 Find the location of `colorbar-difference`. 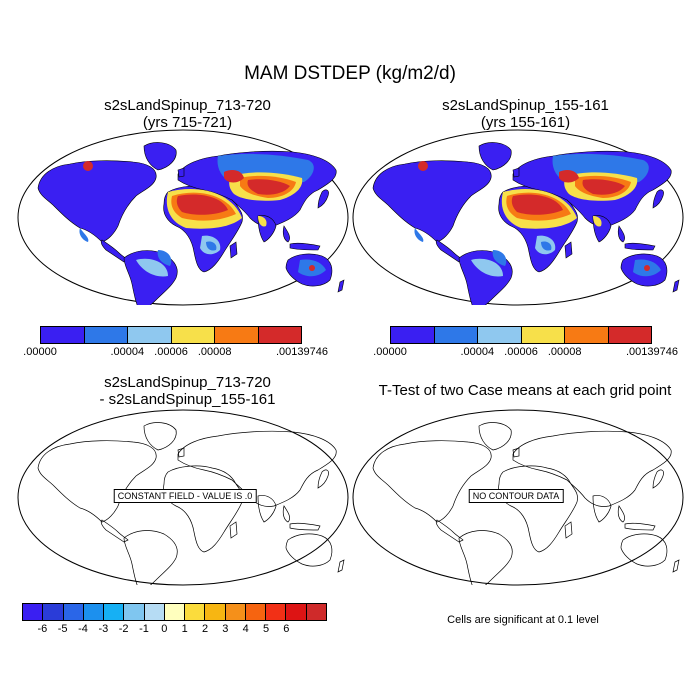

colorbar-difference is located at coordinates (174, 612).